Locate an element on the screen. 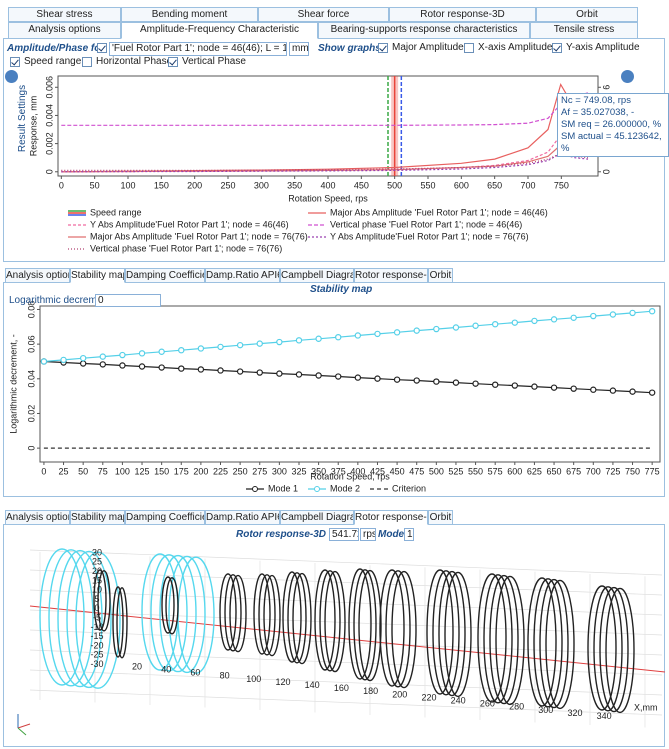  x3d-tick-label: 240 is located at coordinates (458, 700).